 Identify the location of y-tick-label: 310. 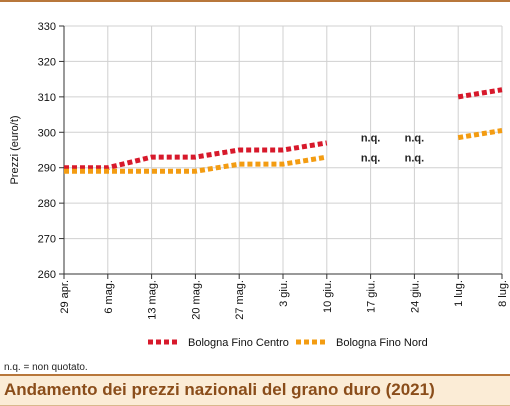
(47, 98).